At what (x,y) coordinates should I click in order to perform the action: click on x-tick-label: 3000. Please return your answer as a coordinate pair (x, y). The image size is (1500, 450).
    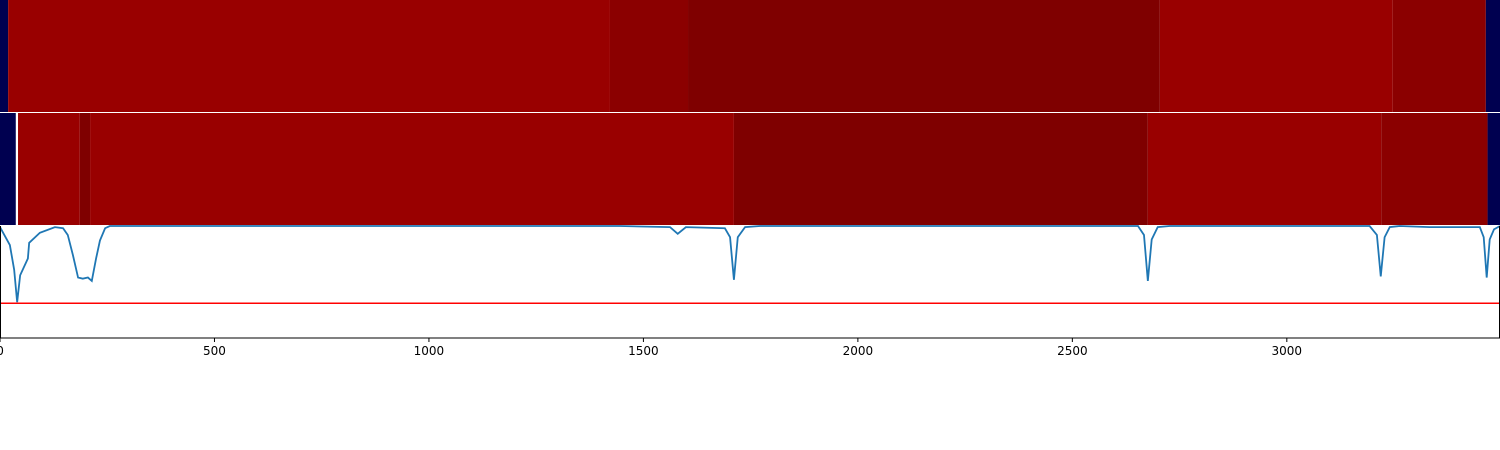
    Looking at the image, I should click on (1287, 351).